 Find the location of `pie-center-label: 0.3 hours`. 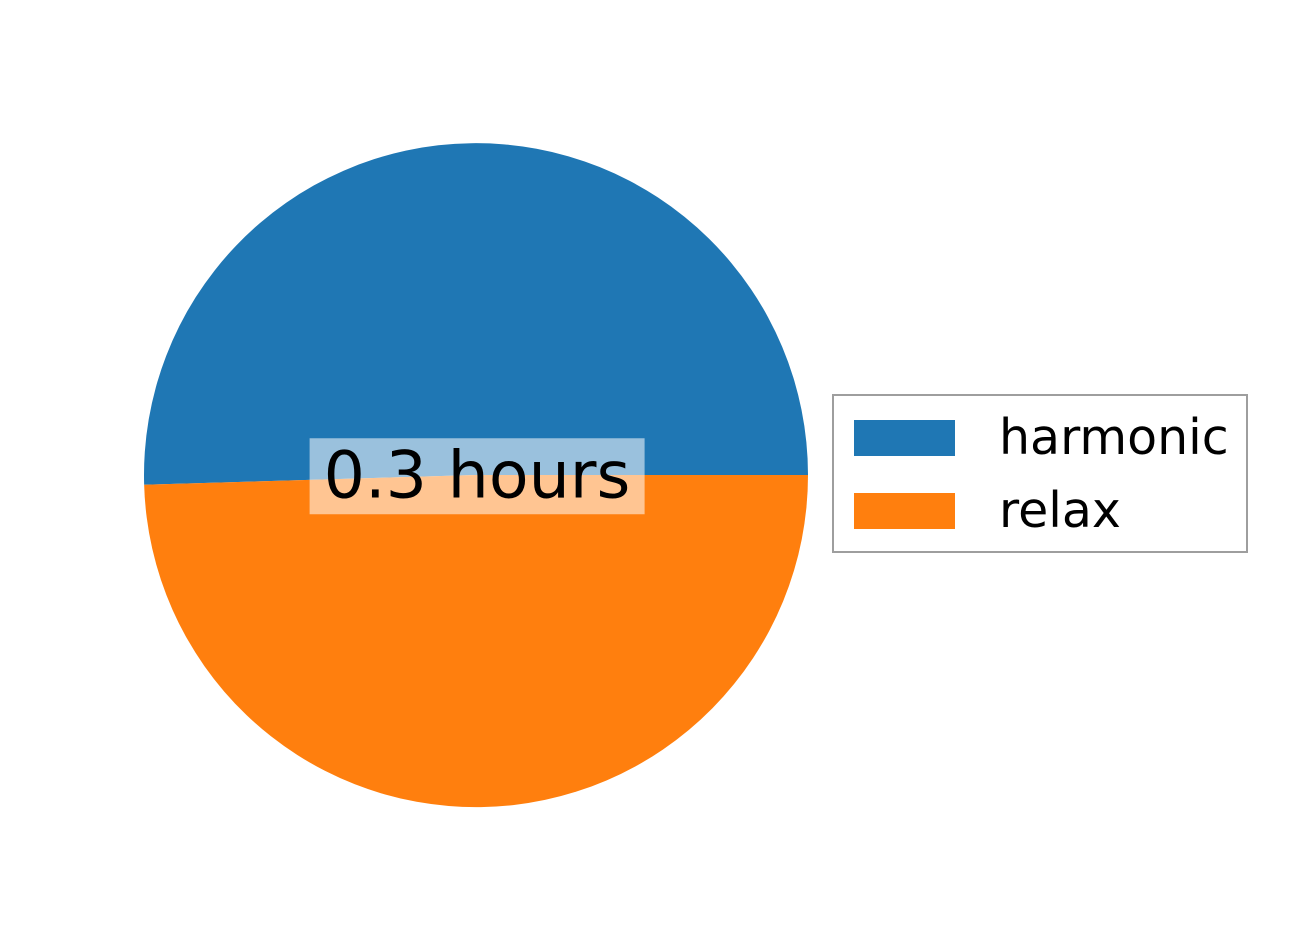

pie-center-label: 0.3 hours is located at coordinates (477, 476).